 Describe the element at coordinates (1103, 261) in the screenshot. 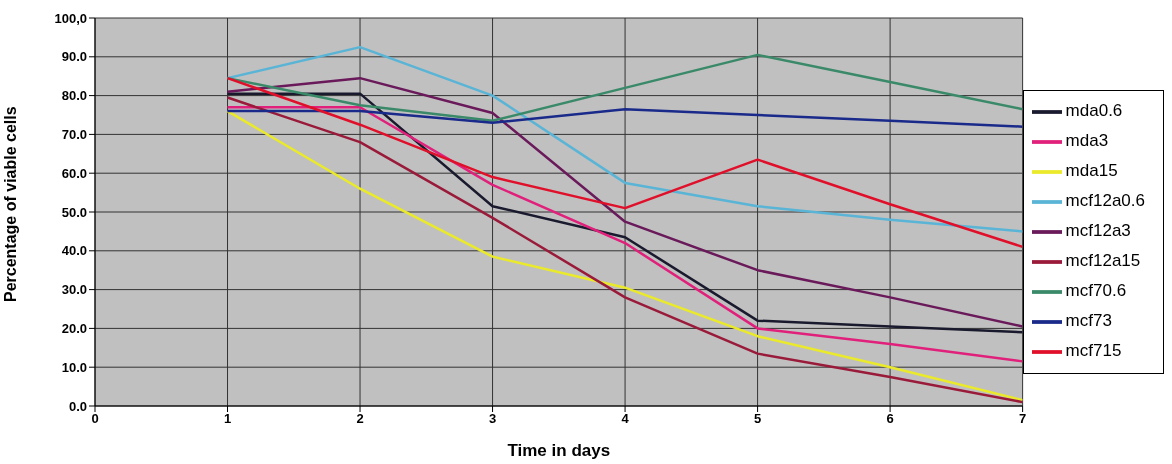

I see `legend-label: mcf12a15` at that location.